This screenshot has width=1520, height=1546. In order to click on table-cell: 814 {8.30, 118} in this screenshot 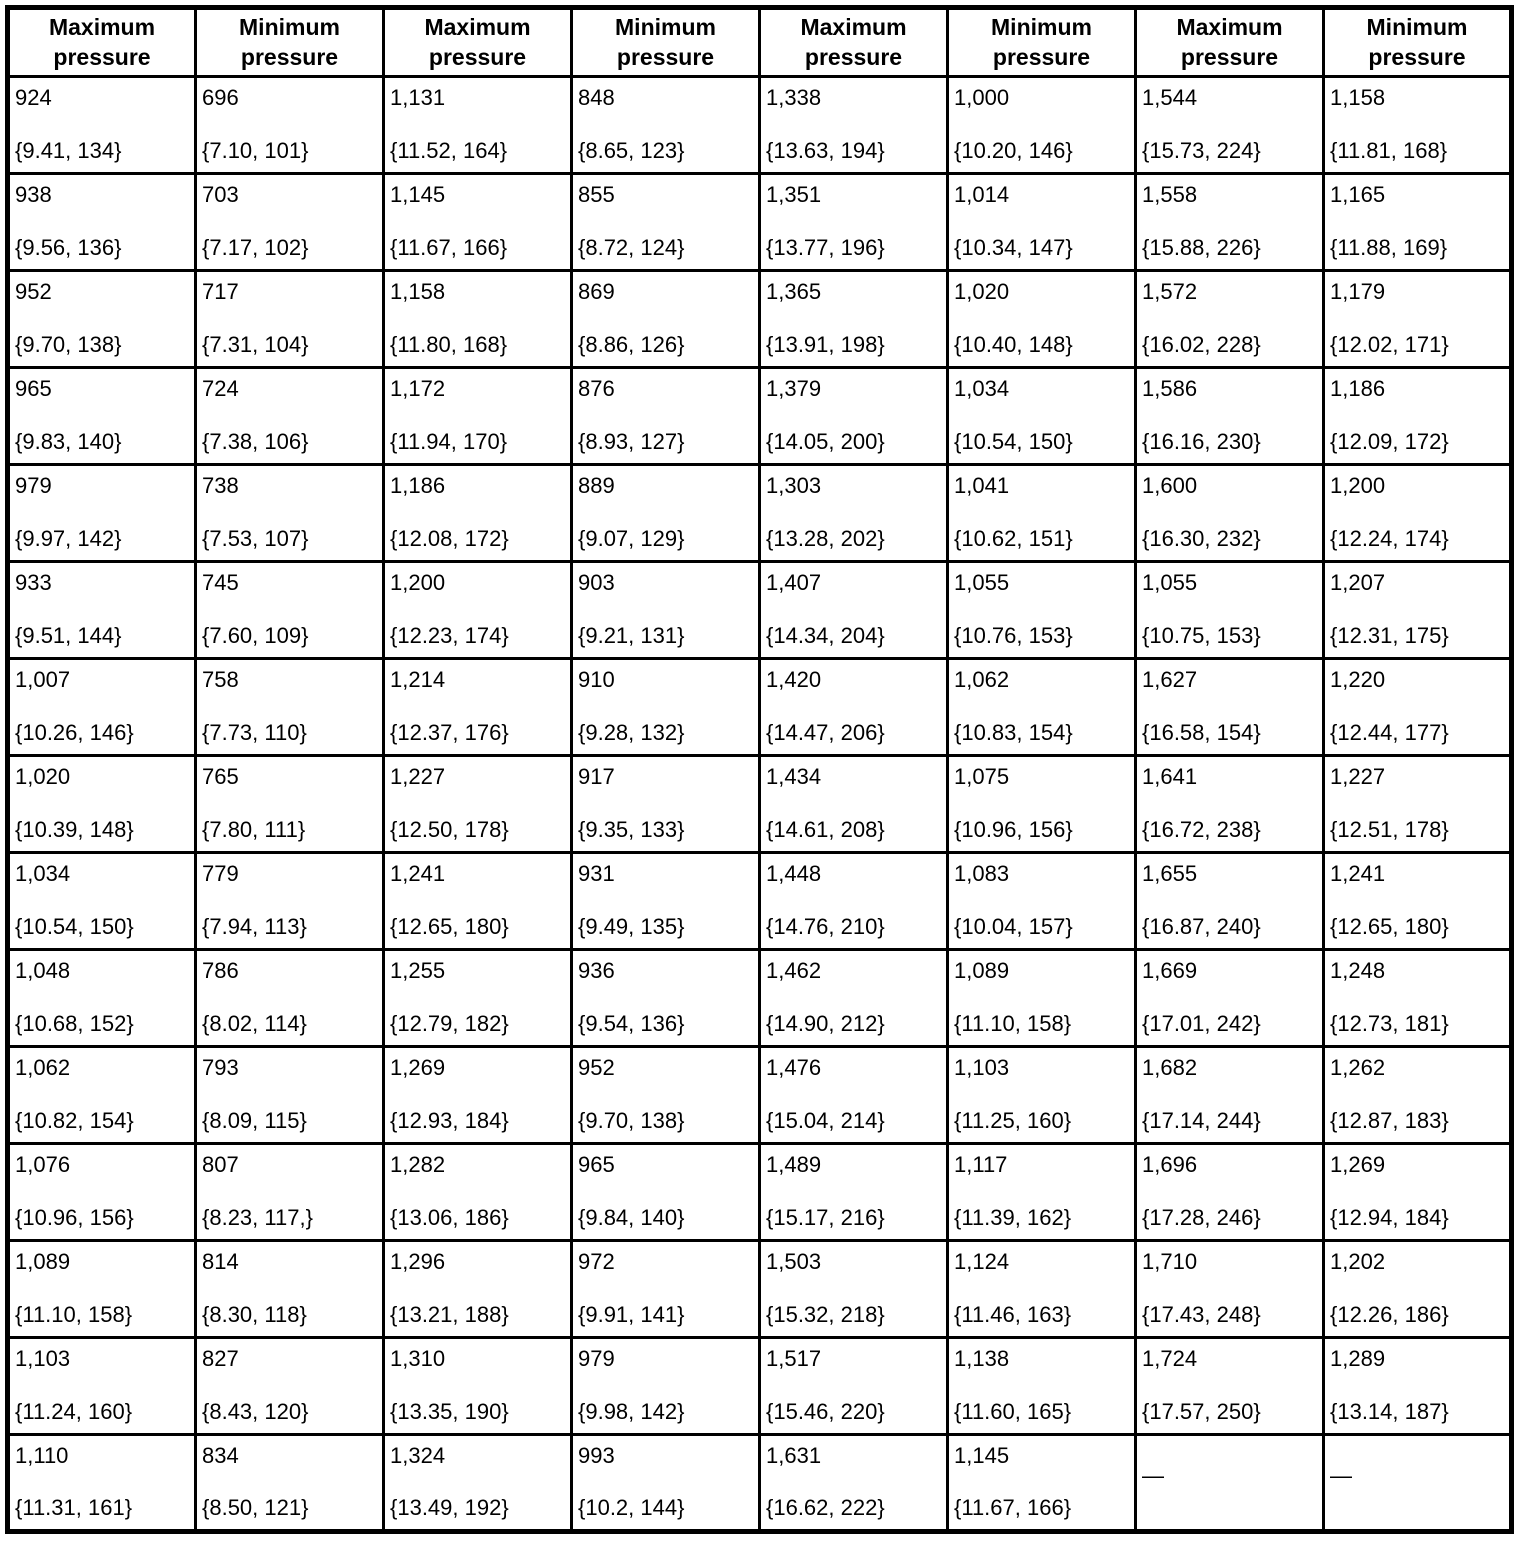, I will do `click(289, 1288)`.